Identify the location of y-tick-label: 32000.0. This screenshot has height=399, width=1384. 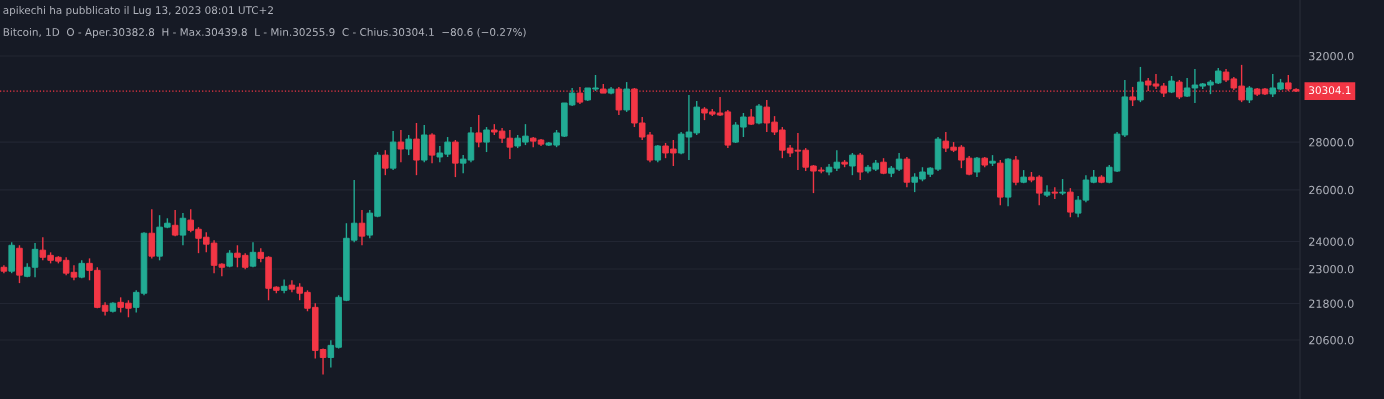
(1331, 56).